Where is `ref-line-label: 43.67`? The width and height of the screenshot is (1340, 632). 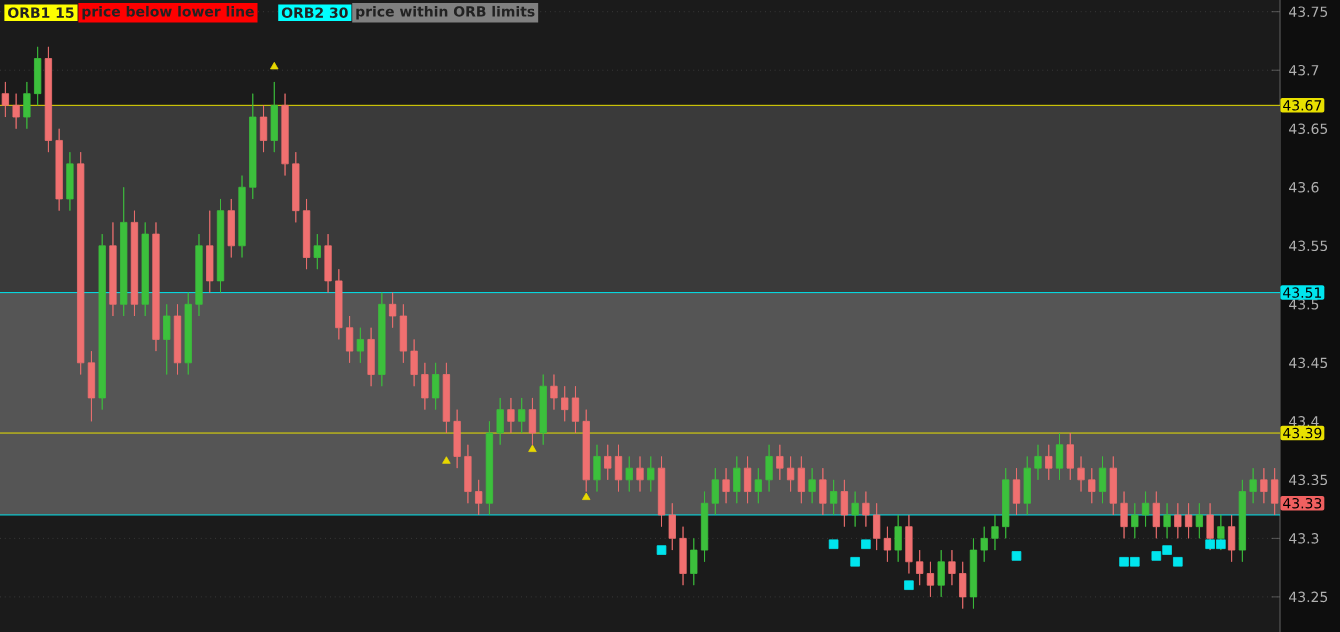
ref-line-label: 43.67 is located at coordinates (1302, 105).